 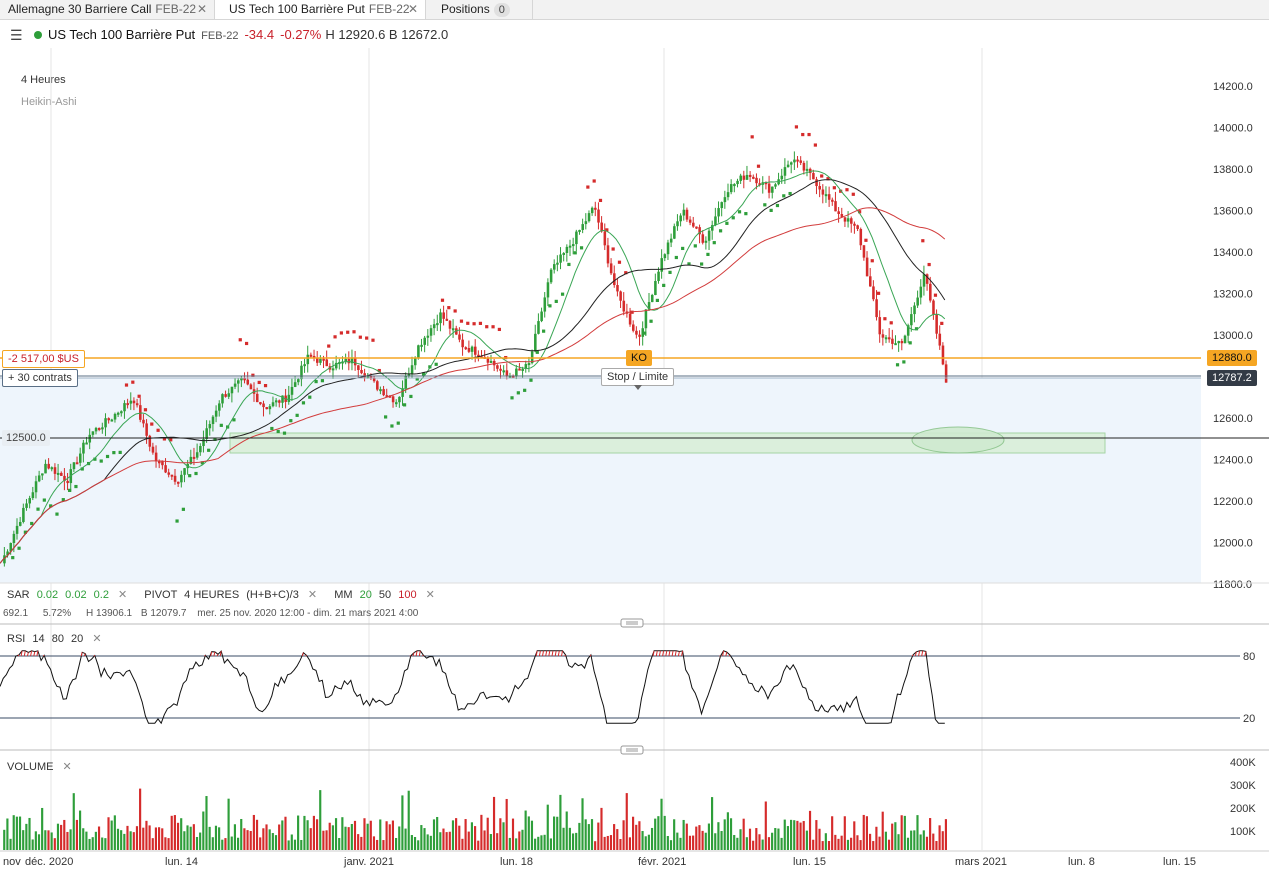 I want to click on tab-positions: Positions 0, so click(x=479, y=9).